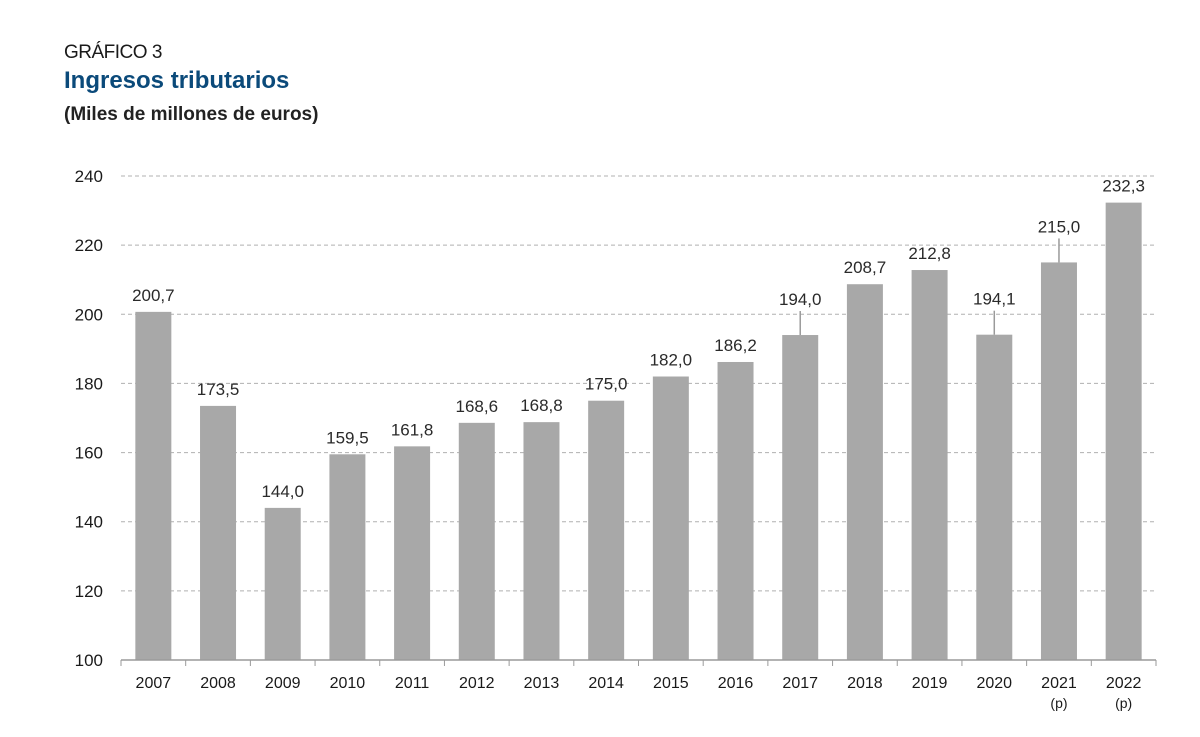 The image size is (1200, 737). I want to click on data-label-2007: 200,7, so click(153, 295).